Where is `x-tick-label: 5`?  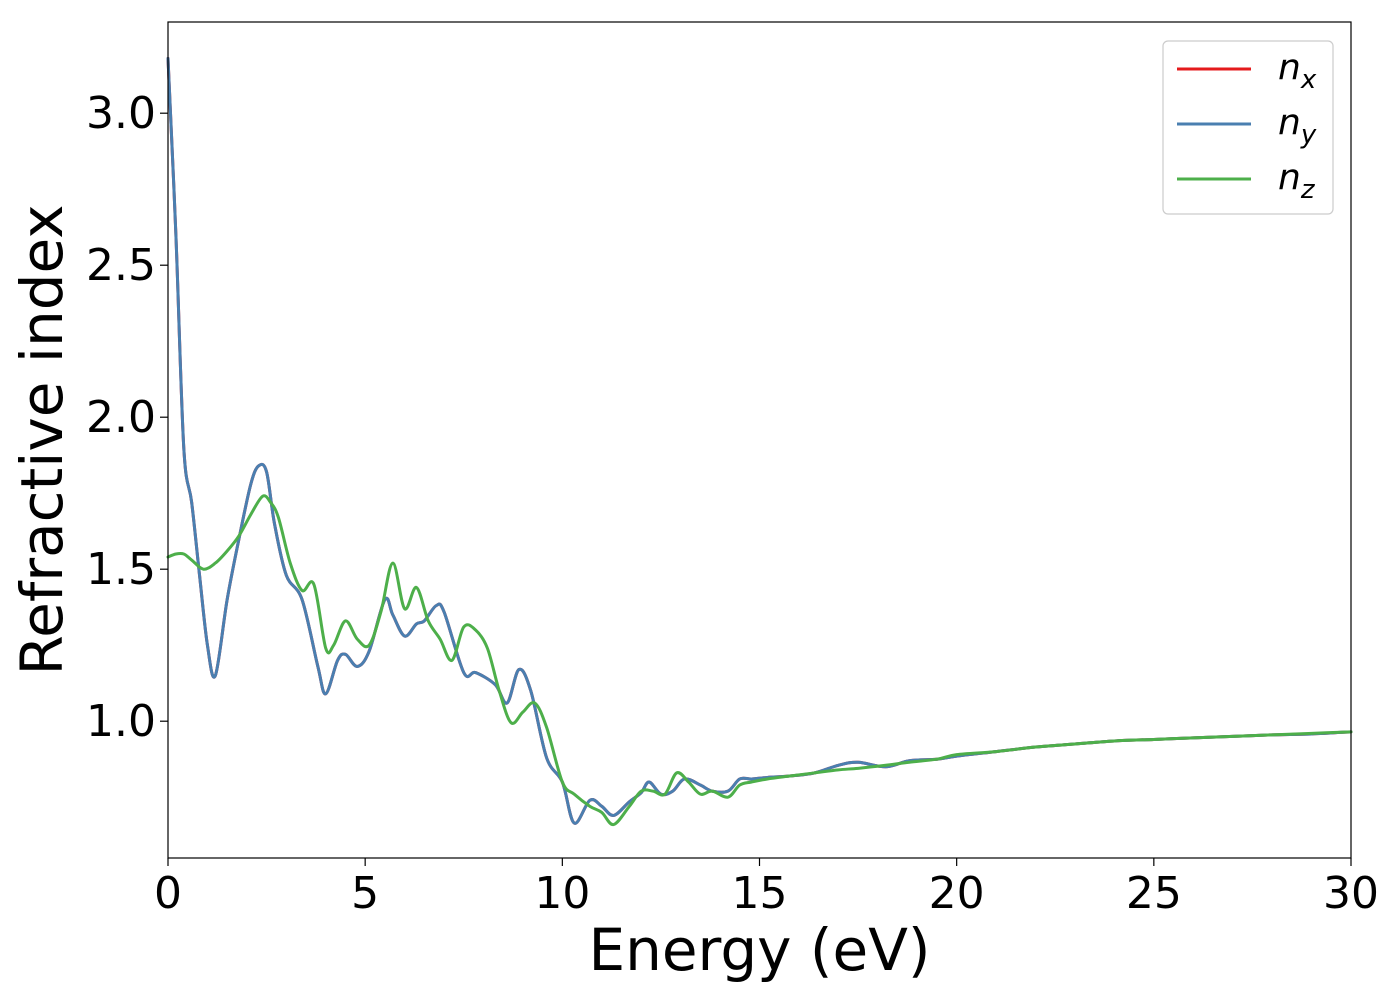 x-tick-label: 5 is located at coordinates (365, 893).